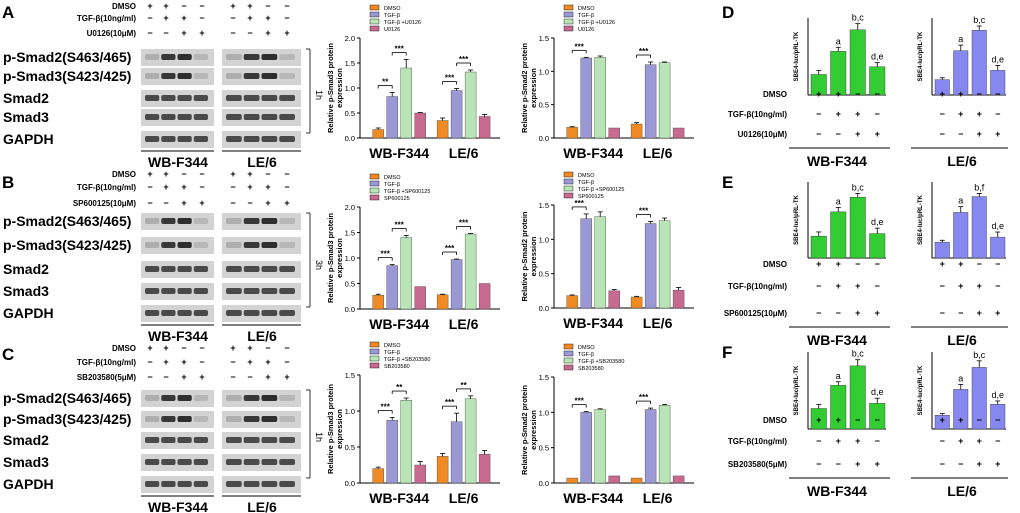 This screenshot has height=513, width=1020. I want to click on treatment-label: SB203580(5μM), so click(106, 377).